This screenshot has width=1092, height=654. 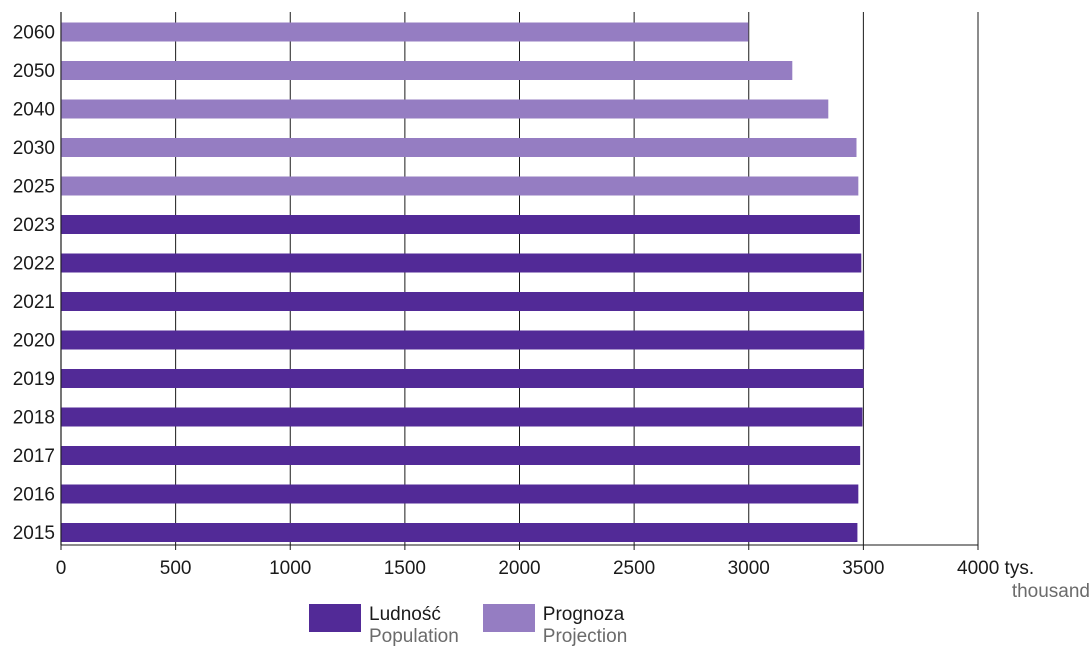 What do you see at coordinates (34, 148) in the screenshot?
I see `y-tick-label: 2030` at bounding box center [34, 148].